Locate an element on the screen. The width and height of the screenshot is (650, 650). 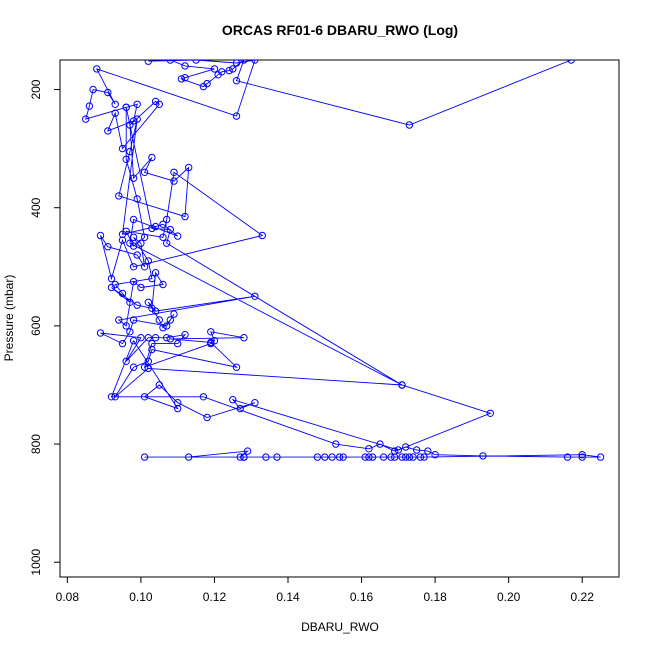
y-tick-label: 600 is located at coordinates (36, 326).